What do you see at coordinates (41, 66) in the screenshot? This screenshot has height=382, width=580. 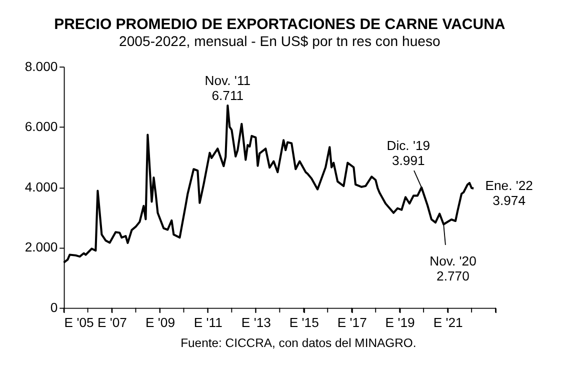 I see `y-tick-label: 8.000` at bounding box center [41, 66].